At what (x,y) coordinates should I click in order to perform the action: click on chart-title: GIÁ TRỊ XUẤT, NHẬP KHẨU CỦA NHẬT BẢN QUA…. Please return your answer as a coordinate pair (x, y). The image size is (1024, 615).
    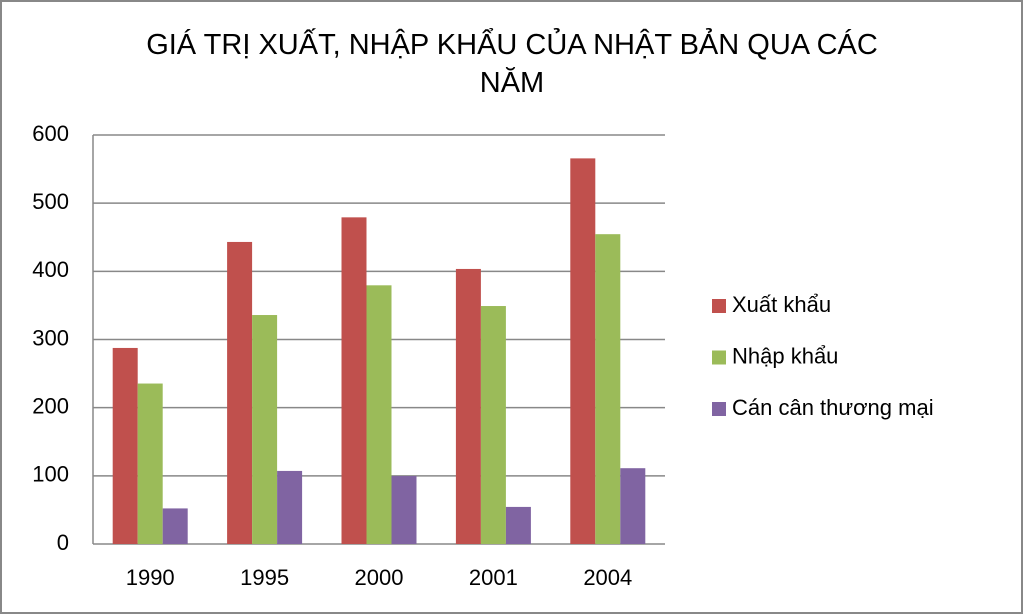
    Looking at the image, I should click on (512, 64).